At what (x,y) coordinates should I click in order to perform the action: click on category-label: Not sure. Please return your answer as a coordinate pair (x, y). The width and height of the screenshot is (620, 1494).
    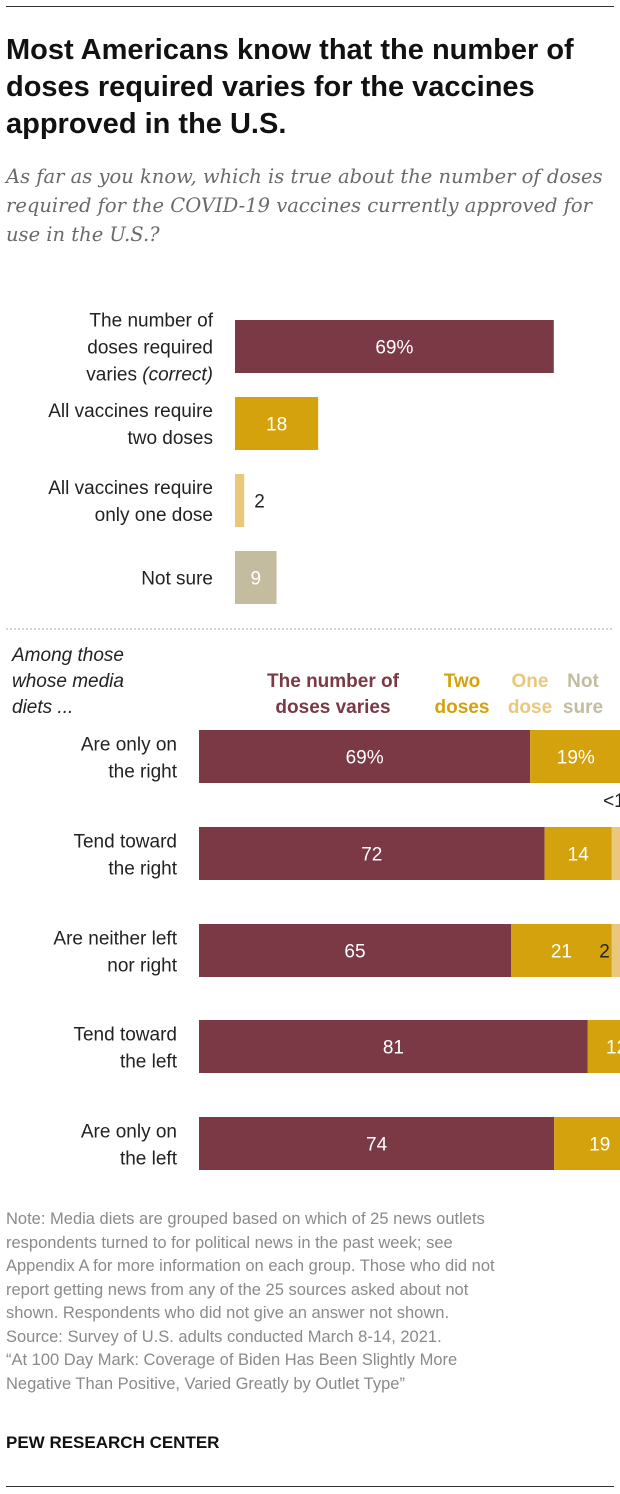
    Looking at the image, I should click on (177, 579).